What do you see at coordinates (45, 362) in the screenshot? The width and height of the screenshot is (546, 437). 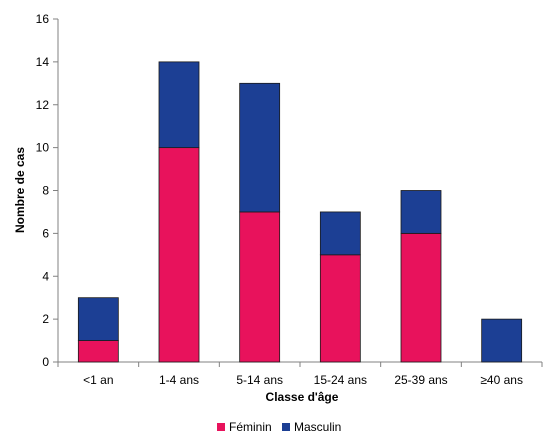 I see `y-tick-label: 0` at bounding box center [45, 362].